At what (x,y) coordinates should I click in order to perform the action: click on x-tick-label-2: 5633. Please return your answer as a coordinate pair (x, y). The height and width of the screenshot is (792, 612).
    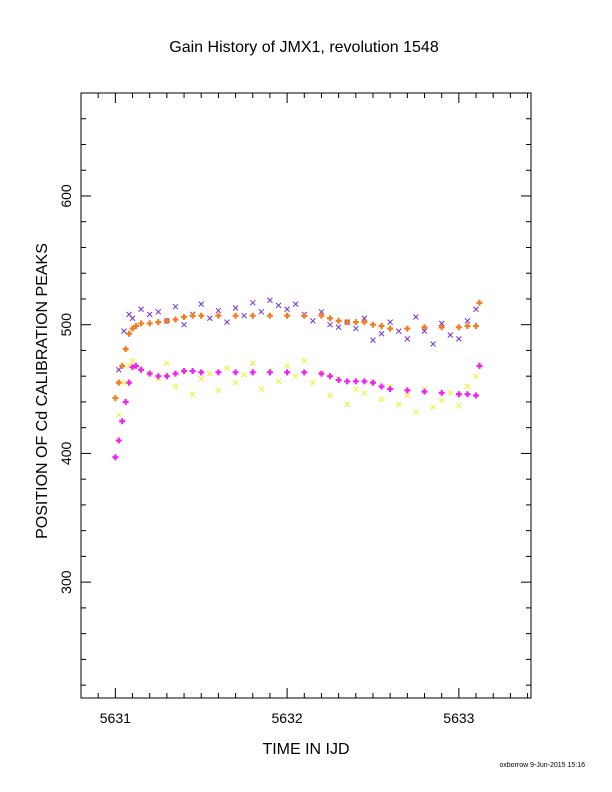
    Looking at the image, I should click on (458, 718).